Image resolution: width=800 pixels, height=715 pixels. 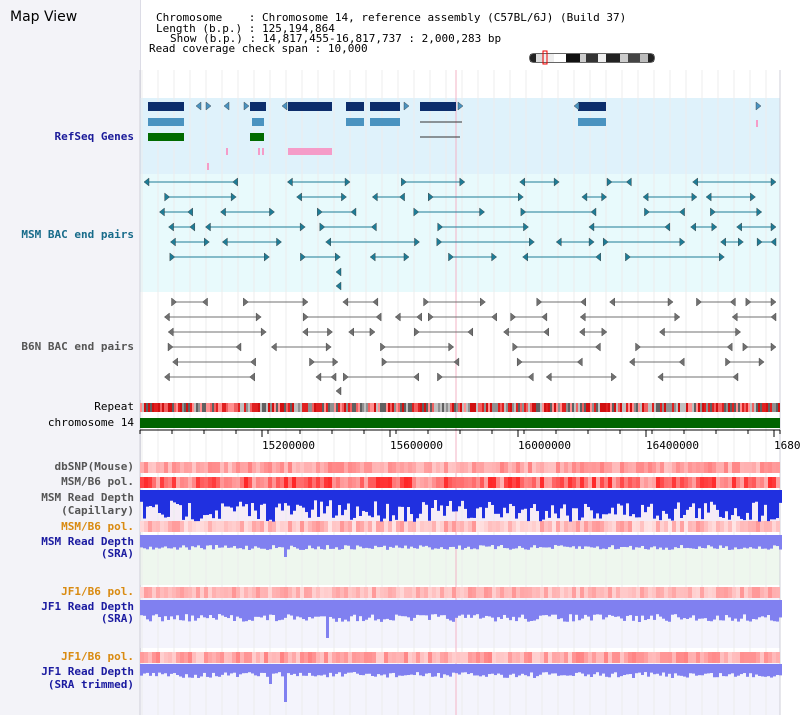 What do you see at coordinates (97, 656) in the screenshot?
I see `track-label-jf1-b6-pol-2: JF1/B6 pol.` at bounding box center [97, 656].